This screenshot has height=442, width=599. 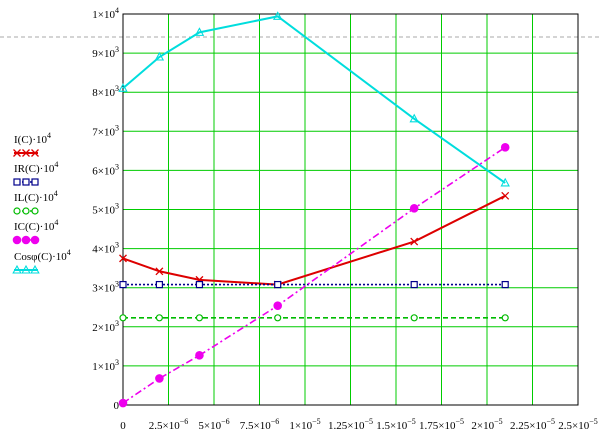 What do you see at coordinates (304, 424) in the screenshot?
I see `x-tick-label: 1×10⁻⁵` at bounding box center [304, 424].